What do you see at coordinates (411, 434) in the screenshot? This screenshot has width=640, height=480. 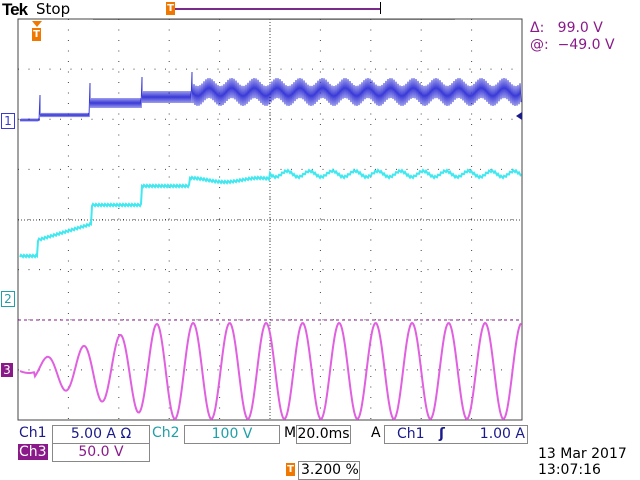 I see `trigger-source: Ch1` at bounding box center [411, 434].